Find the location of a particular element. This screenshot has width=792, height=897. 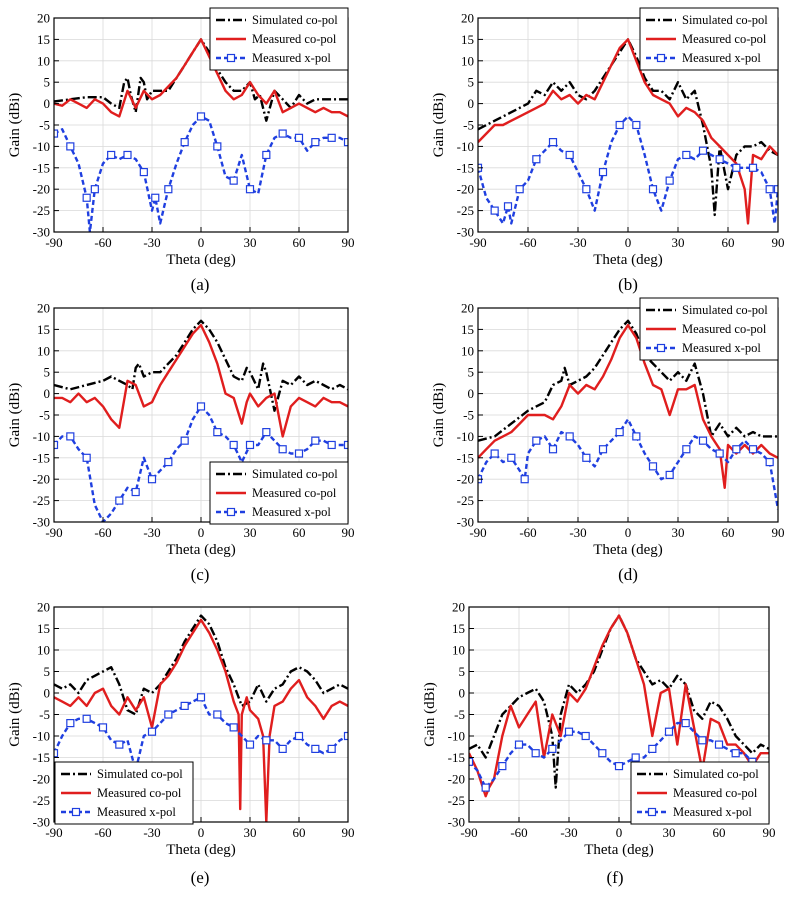

y-tick-label: -30 is located at coordinates (41, 522).